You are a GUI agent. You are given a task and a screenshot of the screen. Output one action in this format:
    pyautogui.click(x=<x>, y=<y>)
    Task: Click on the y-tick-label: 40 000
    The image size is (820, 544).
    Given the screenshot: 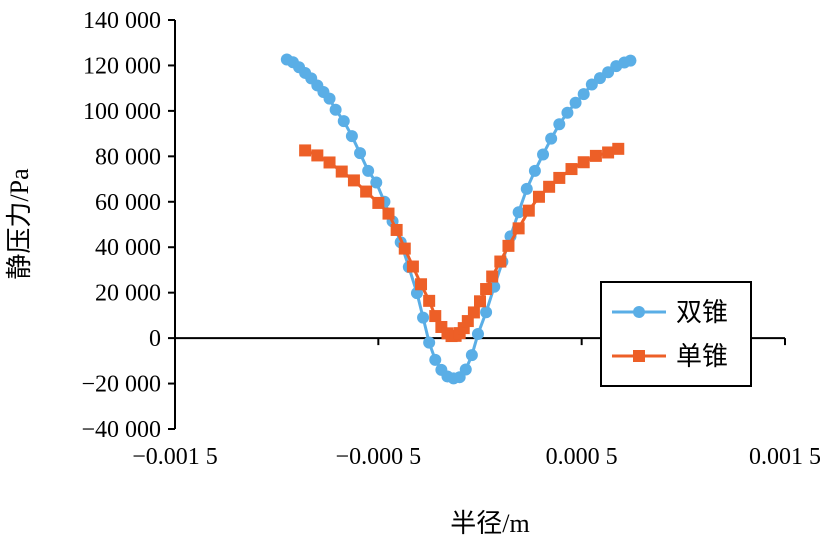 What is the action you would take?
    pyautogui.click(x=128, y=248)
    